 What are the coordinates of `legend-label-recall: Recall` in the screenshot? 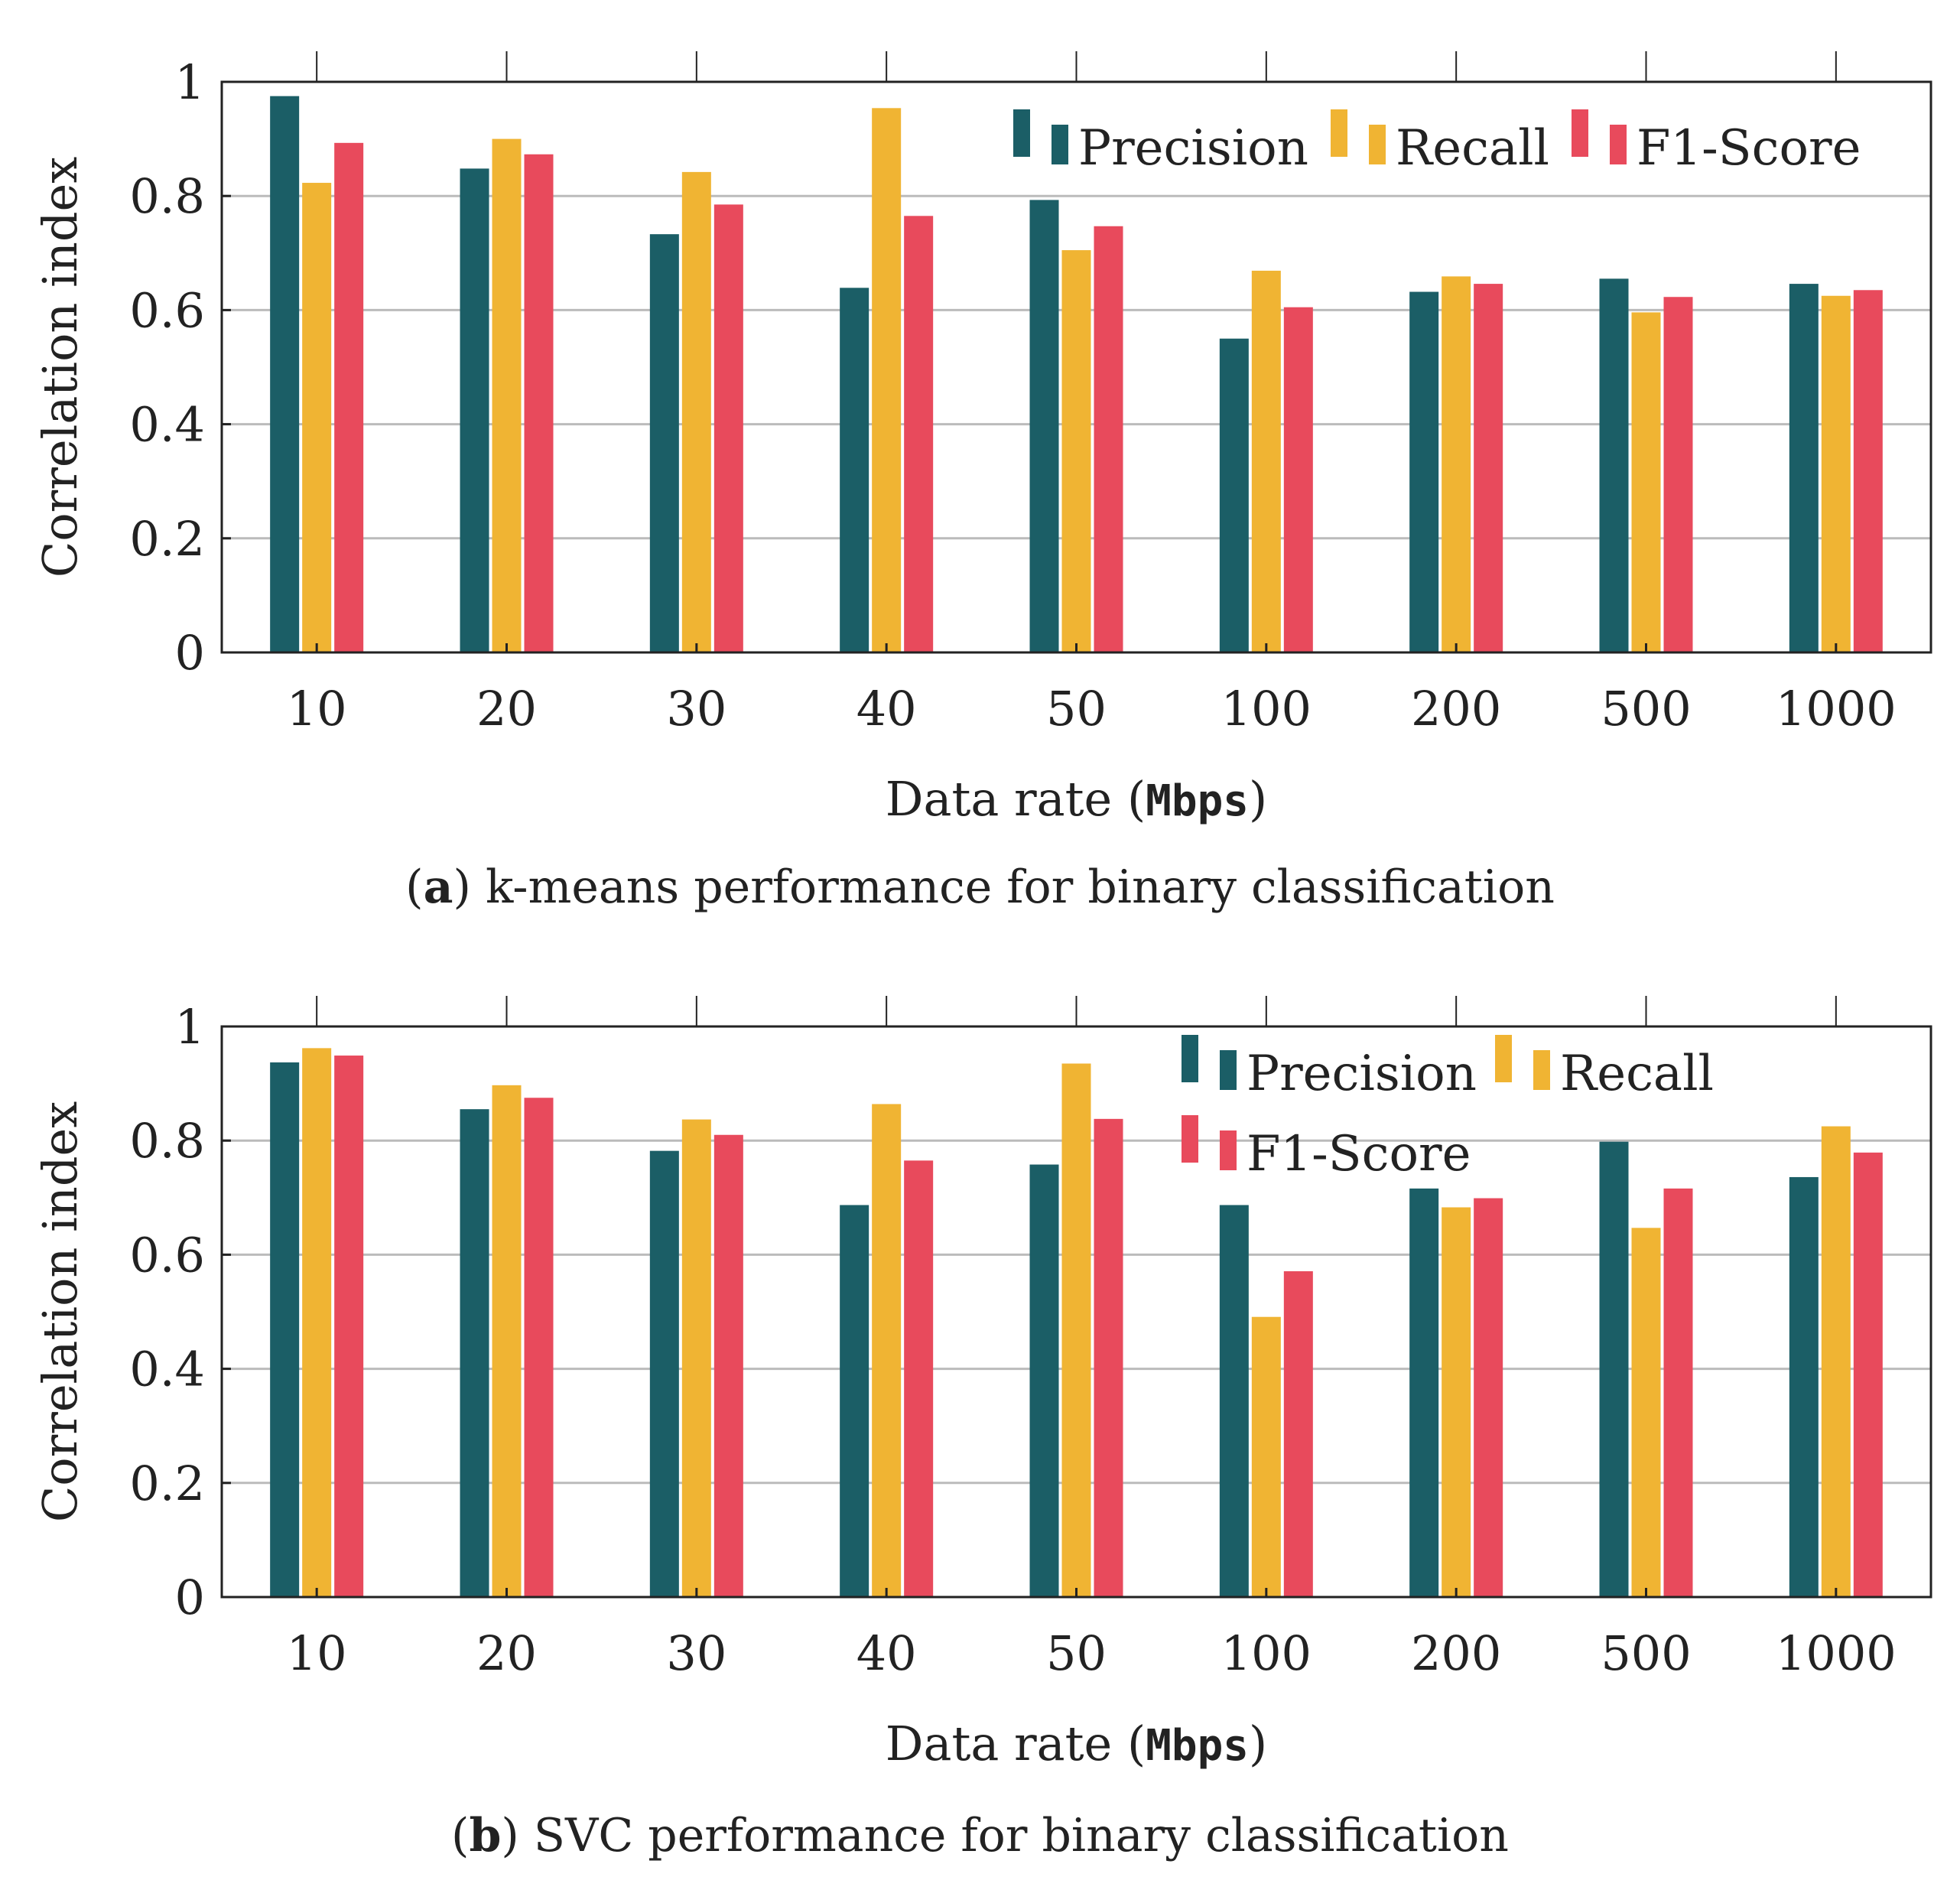 It's located at (1637, 1074).